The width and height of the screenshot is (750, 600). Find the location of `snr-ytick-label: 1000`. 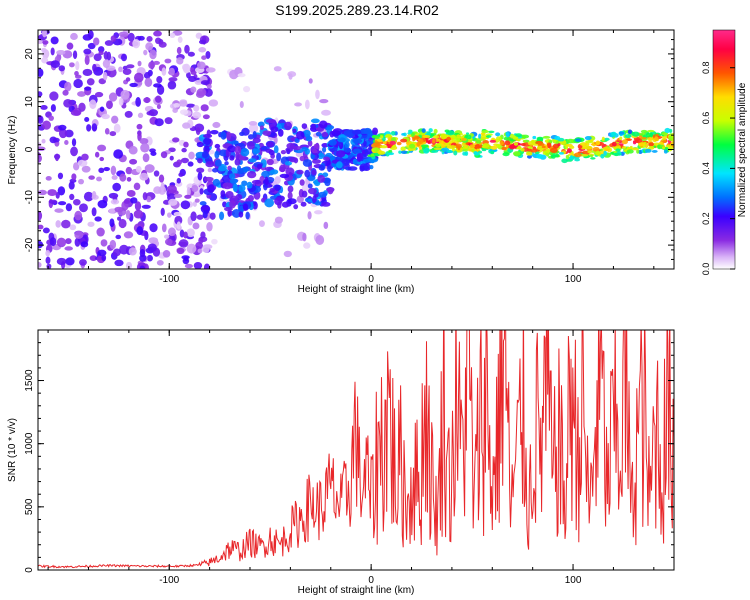

snr-ytick-label: 1000 is located at coordinates (29, 443).